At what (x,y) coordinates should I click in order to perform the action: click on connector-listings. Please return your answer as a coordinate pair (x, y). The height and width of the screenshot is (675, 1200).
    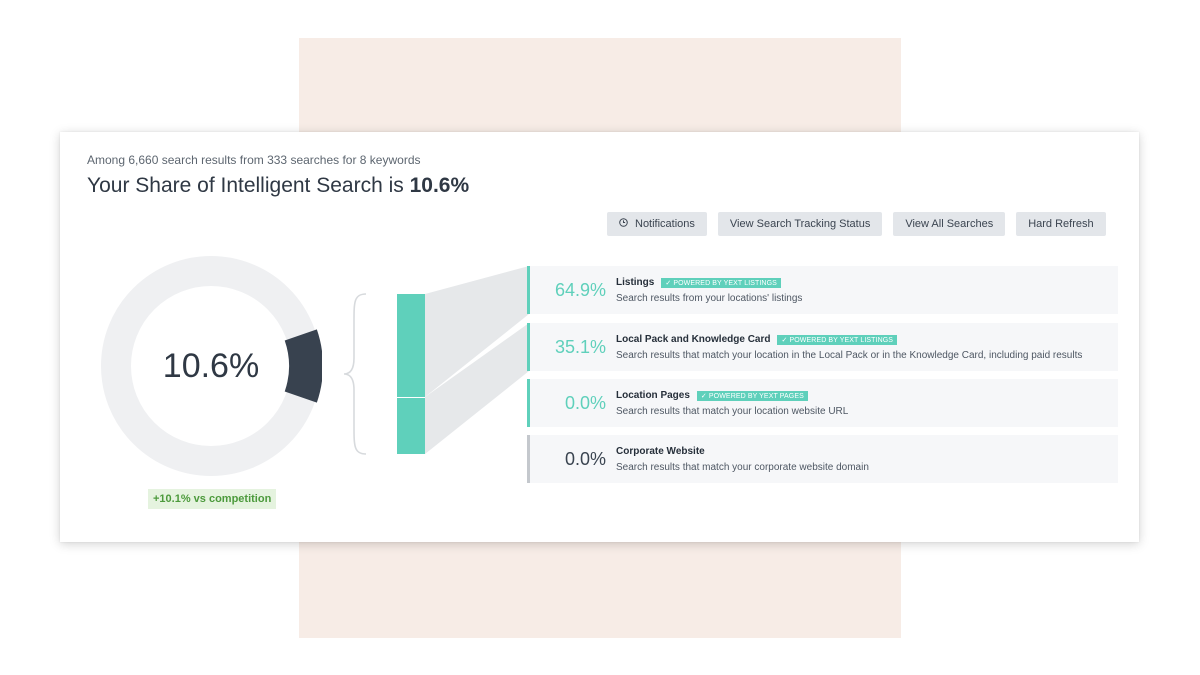
    Looking at the image, I should click on (477, 331).